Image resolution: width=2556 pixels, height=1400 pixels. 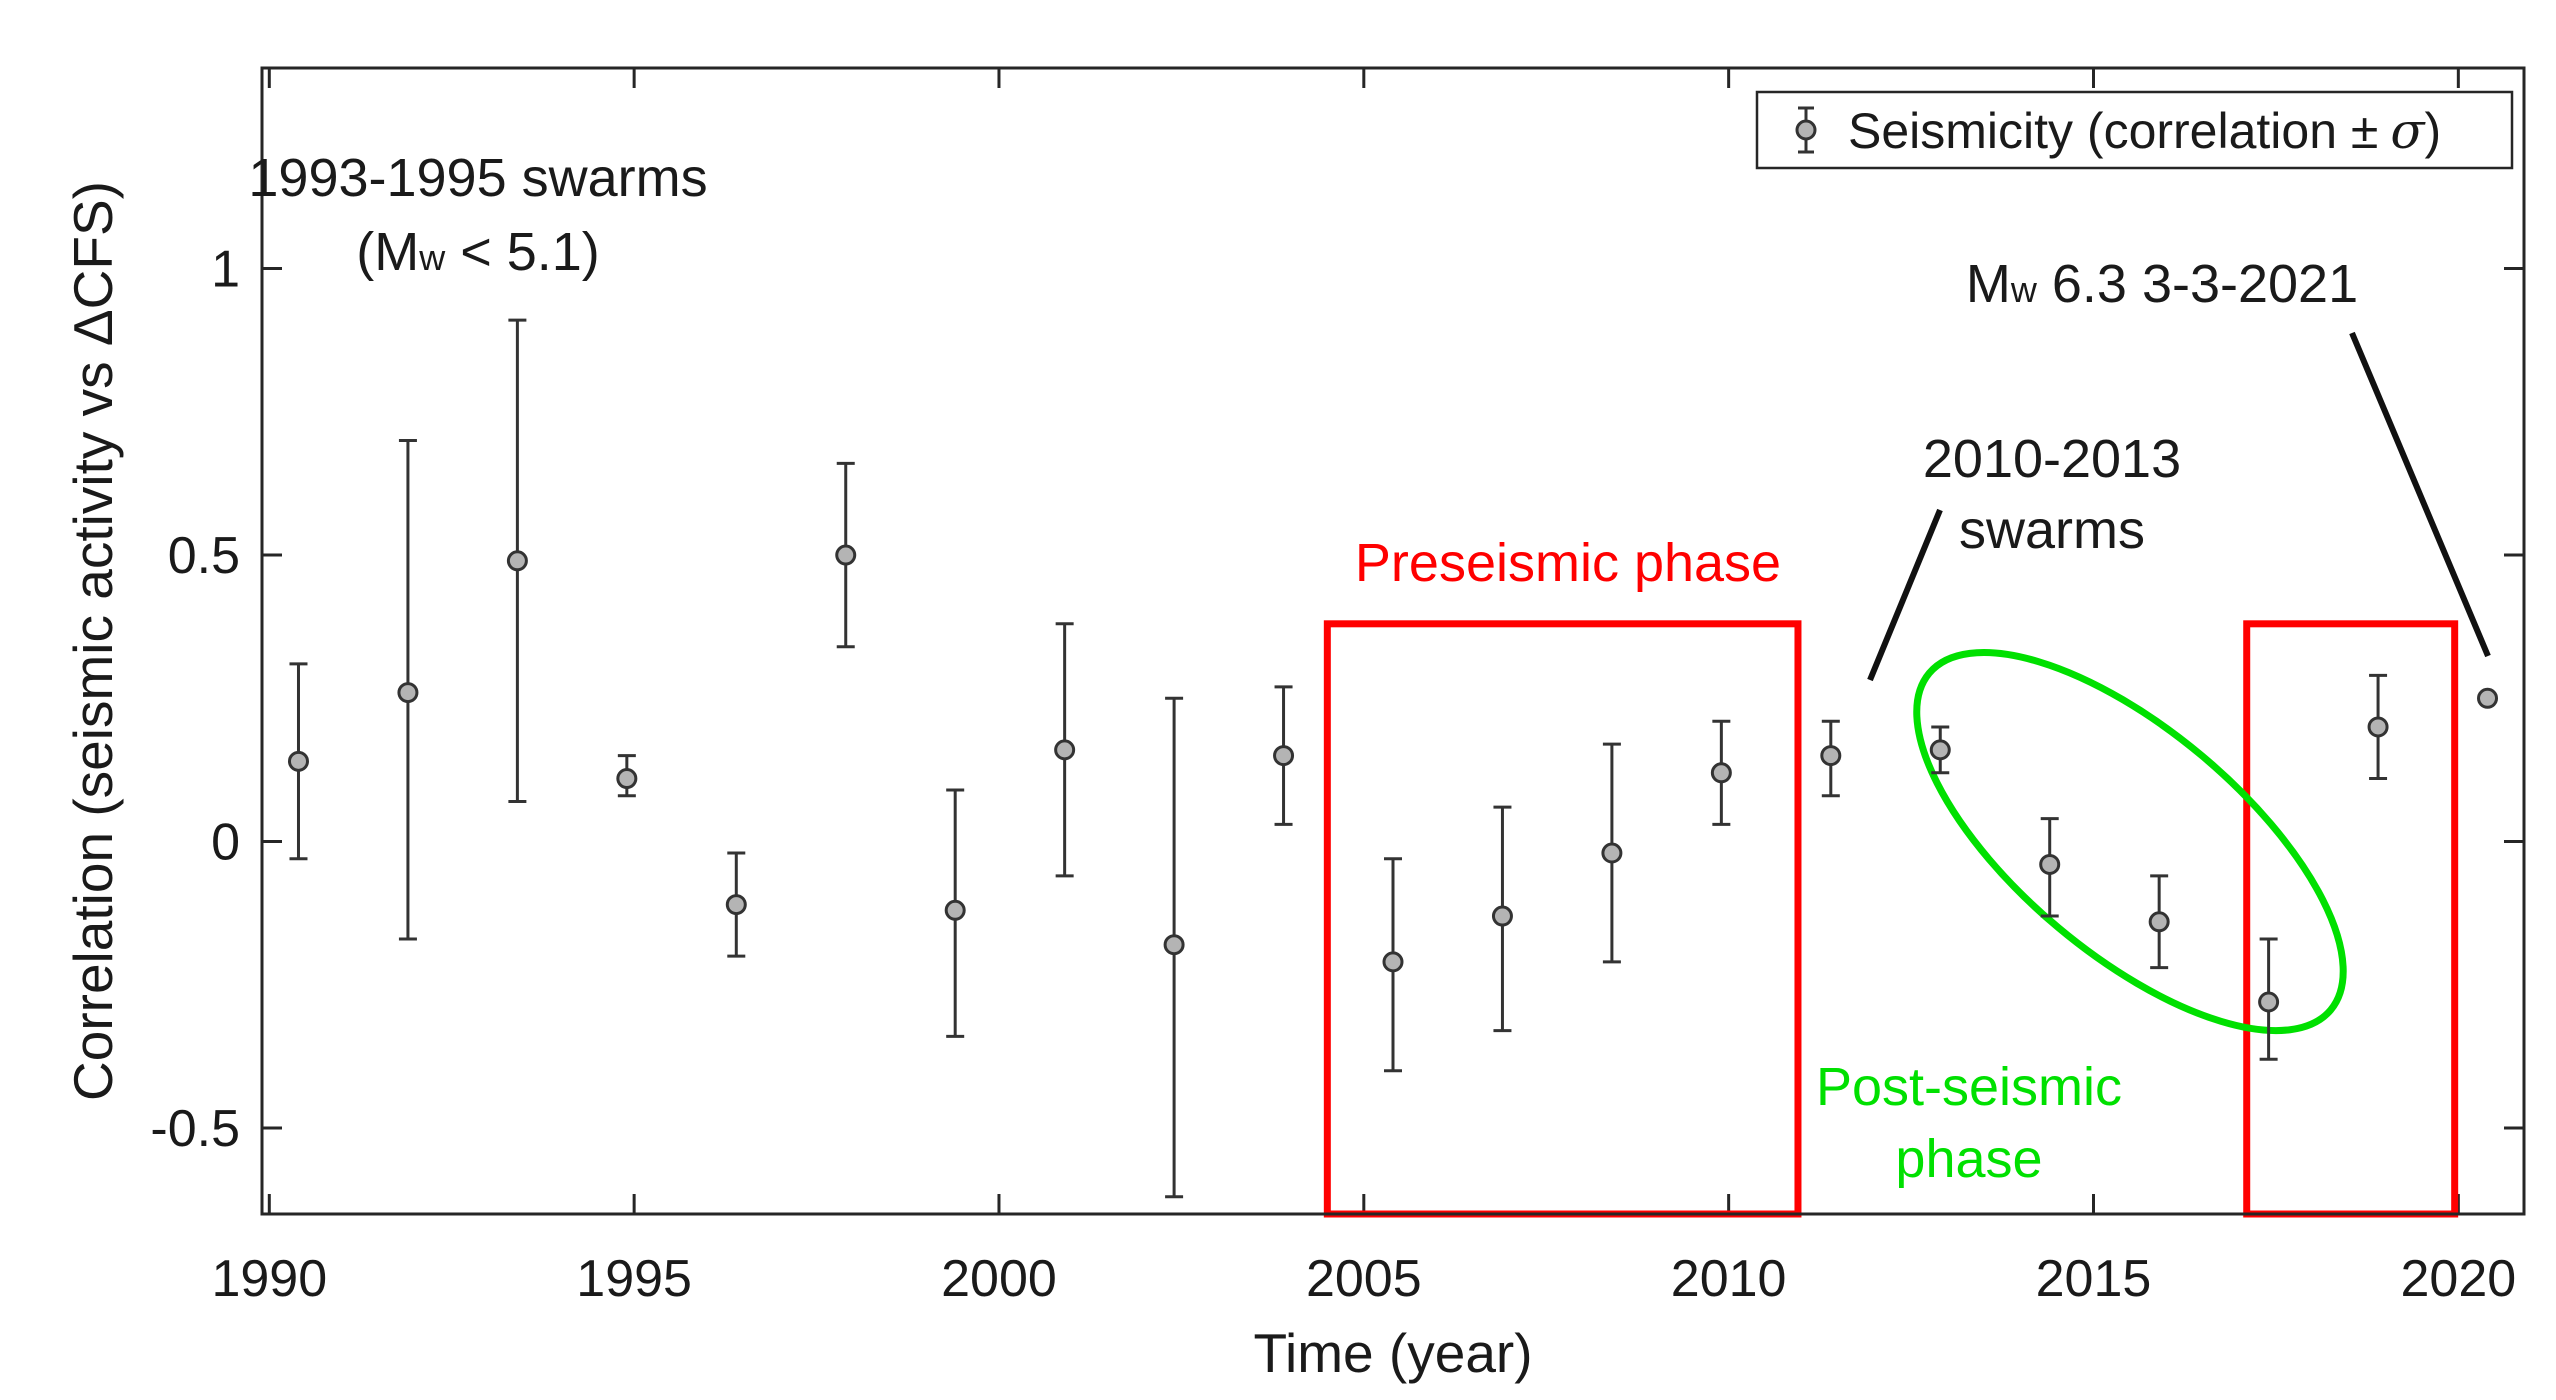 I want to click on x-axis-label: Time (year), so click(x=1392, y=1353).